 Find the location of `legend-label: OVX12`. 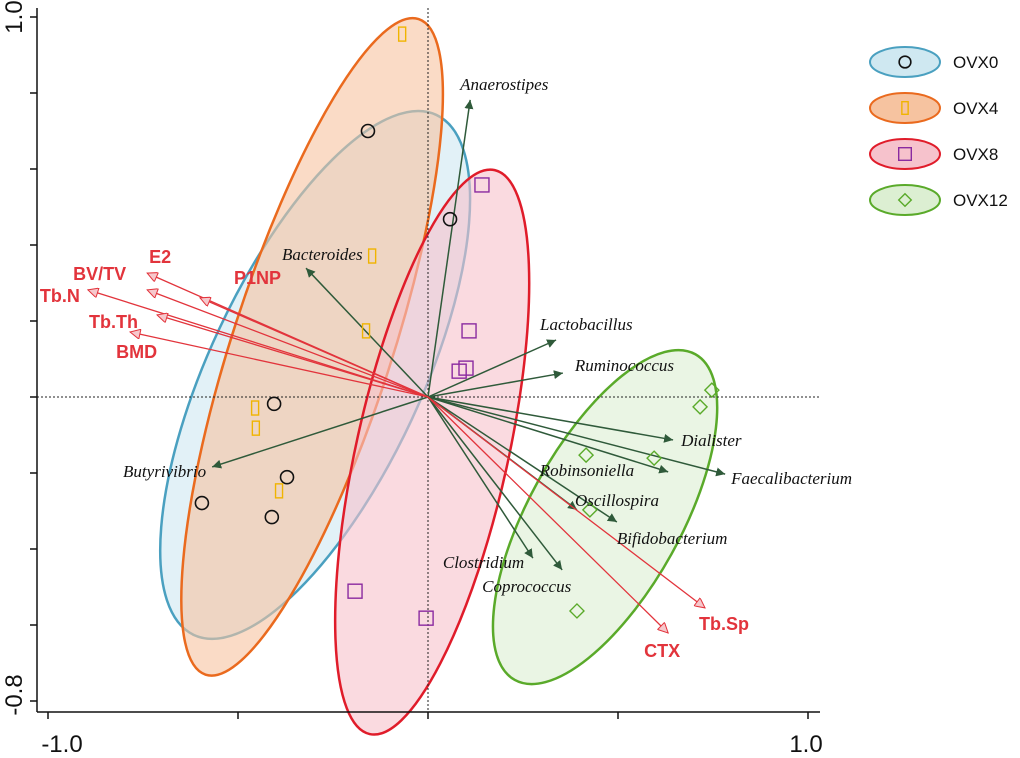

legend-label: OVX12 is located at coordinates (980, 200).